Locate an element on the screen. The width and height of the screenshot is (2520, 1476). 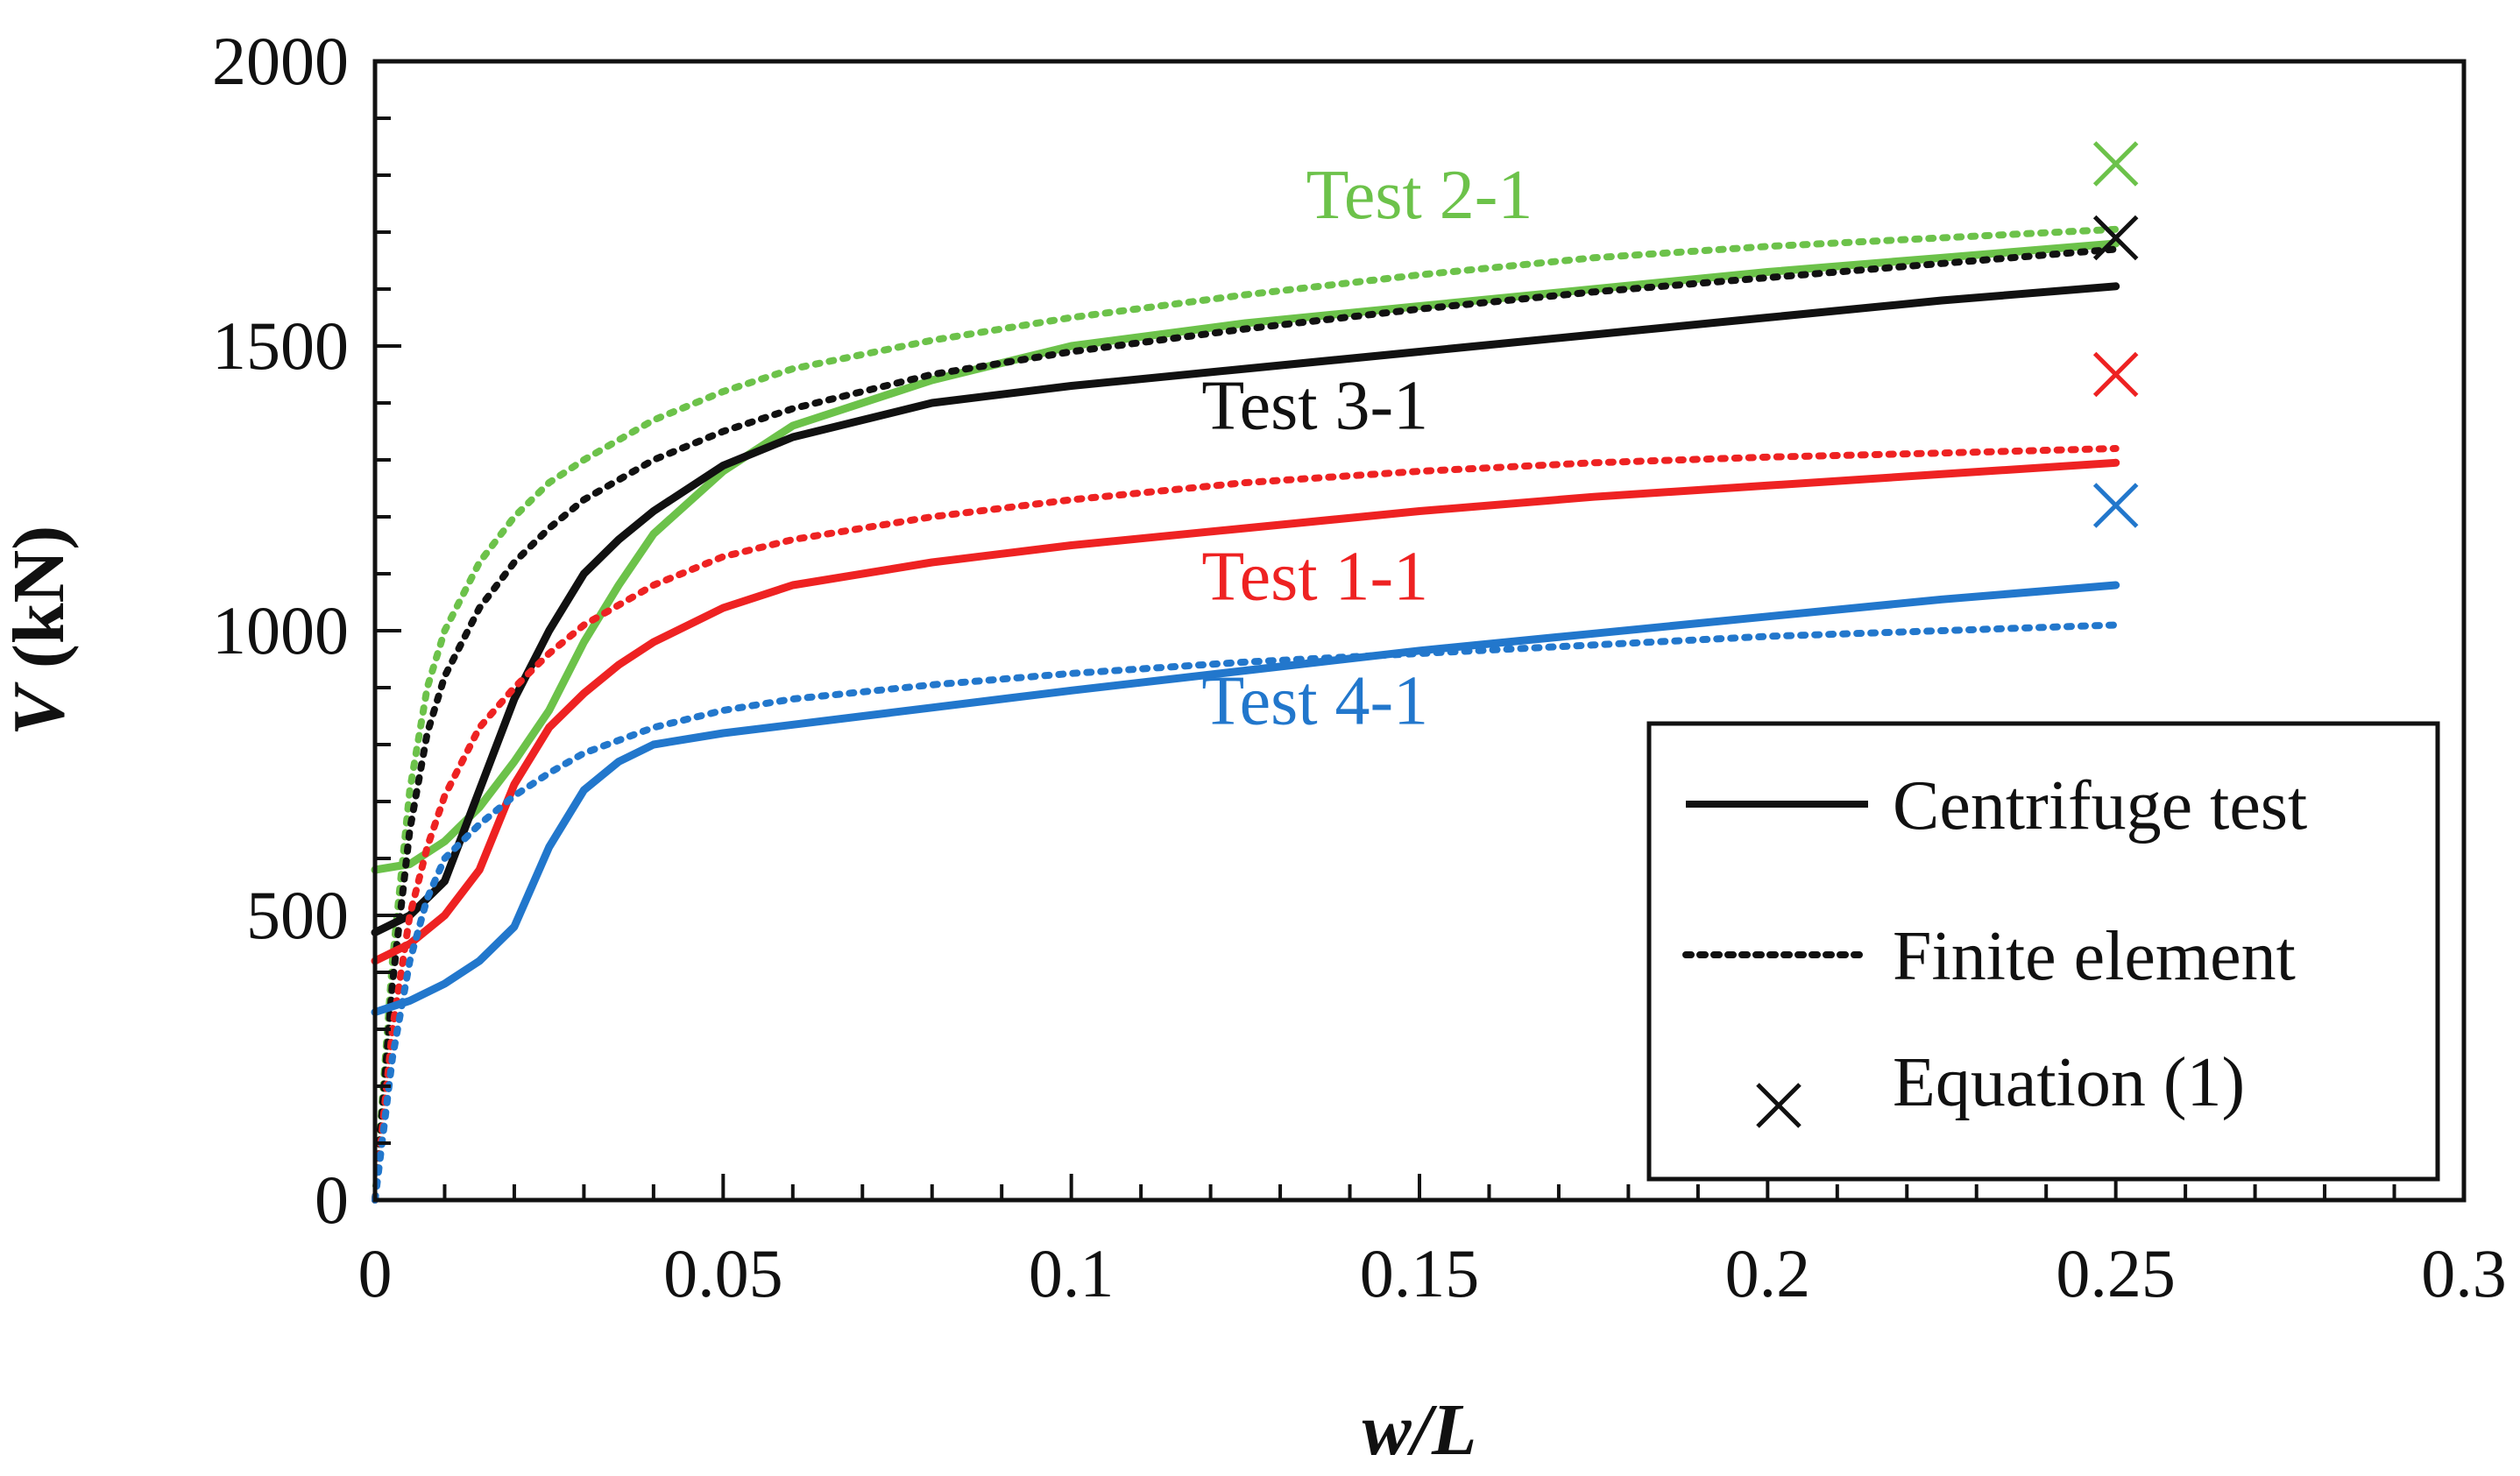
test-1-1-label: Test 1-1 is located at coordinates (1314, 576).